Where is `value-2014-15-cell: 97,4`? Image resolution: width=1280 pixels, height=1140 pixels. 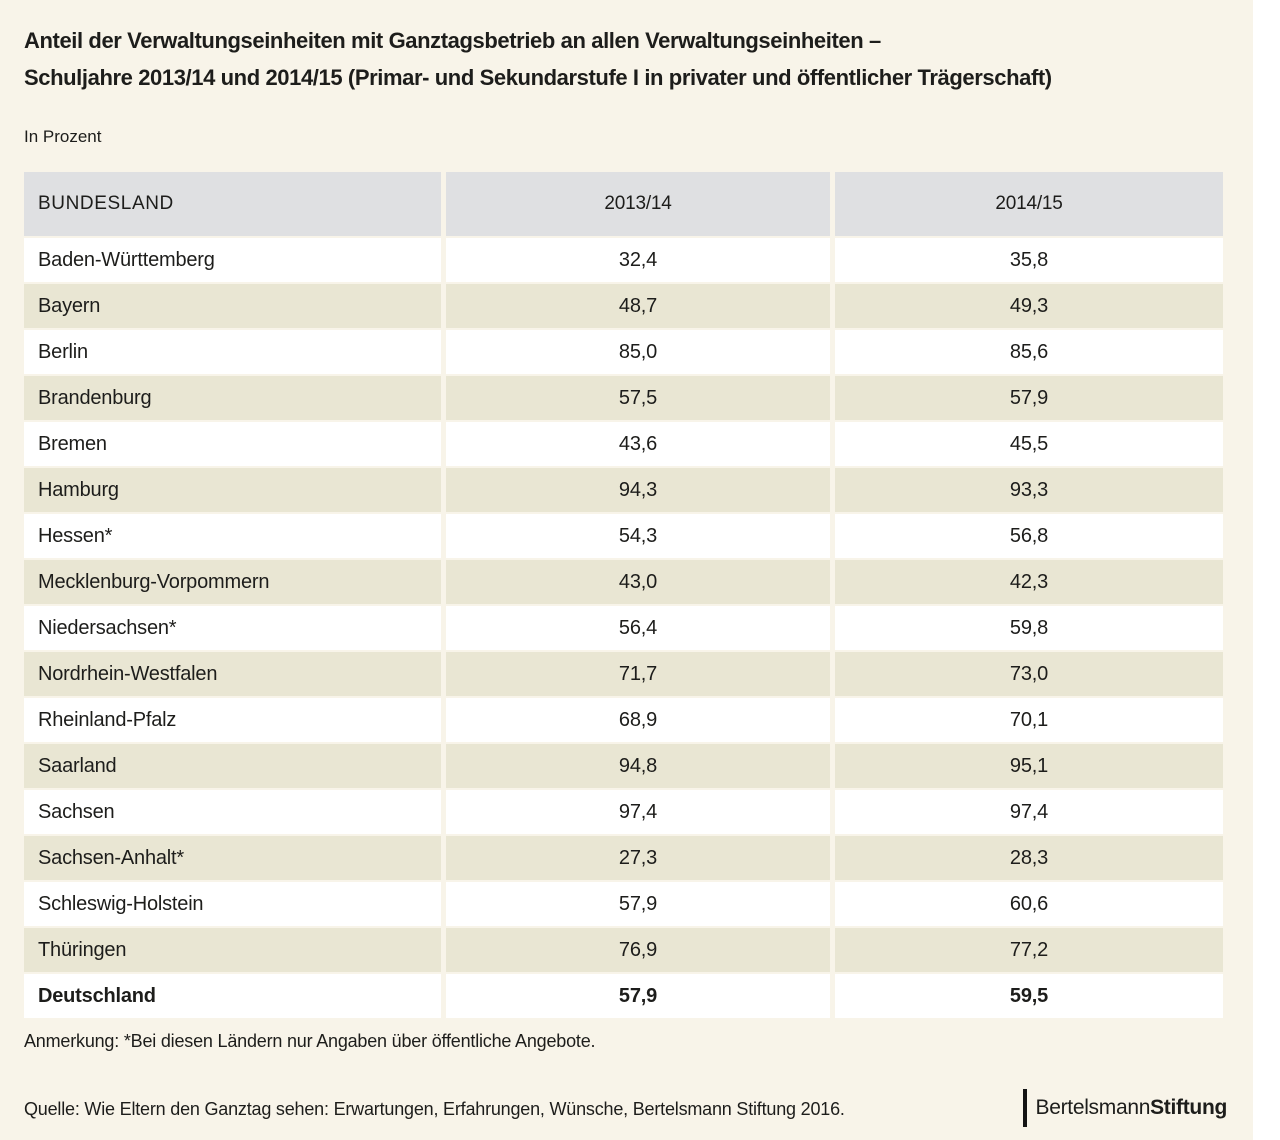 value-2014-15-cell: 97,4 is located at coordinates (1029, 812).